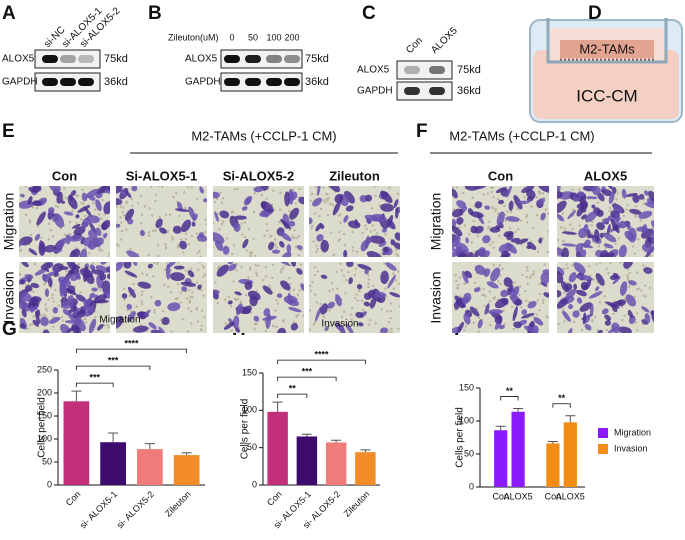 This screenshot has width=685, height=540. What do you see at coordinates (9, 13) in the screenshot?
I see `panel-label: A` at bounding box center [9, 13].